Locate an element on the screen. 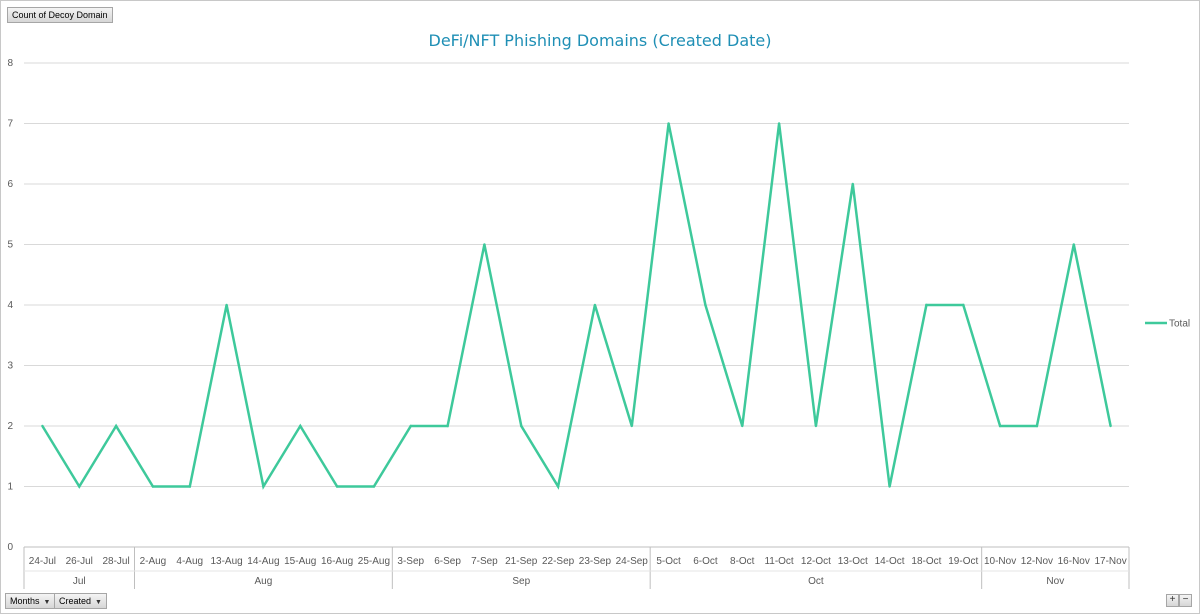 This screenshot has width=1200, height=614. x-tick-label: 24-Jul is located at coordinates (42, 561).